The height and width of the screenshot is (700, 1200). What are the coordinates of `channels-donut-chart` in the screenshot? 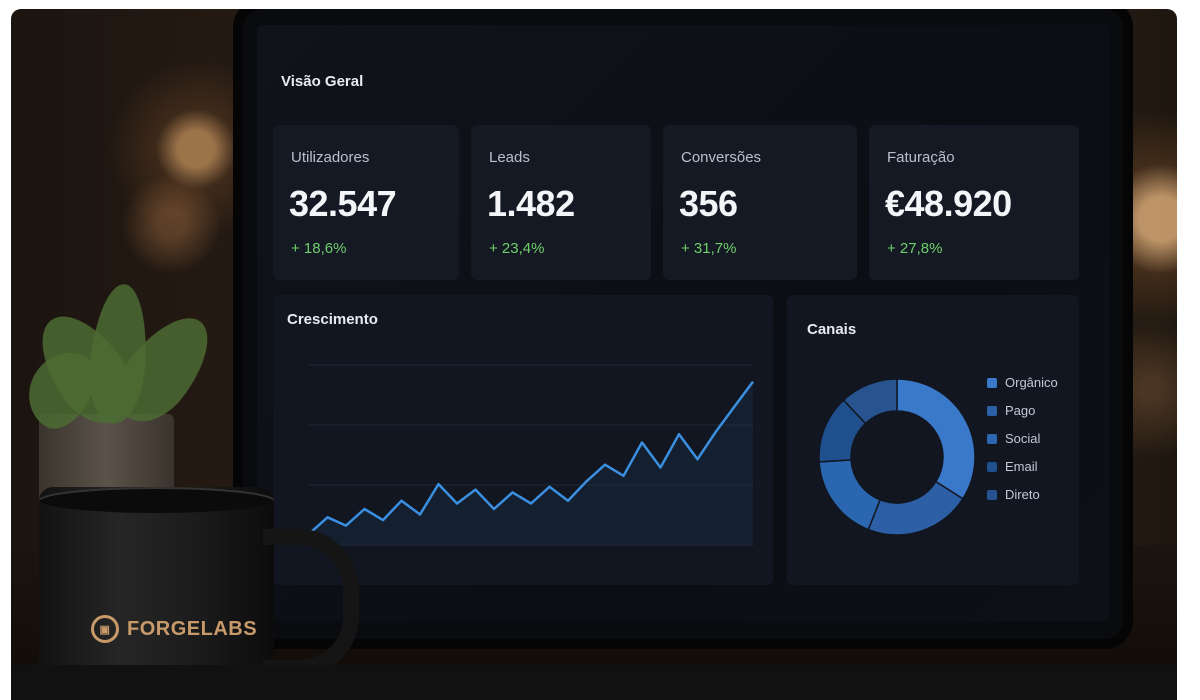 It's located at (897, 457).